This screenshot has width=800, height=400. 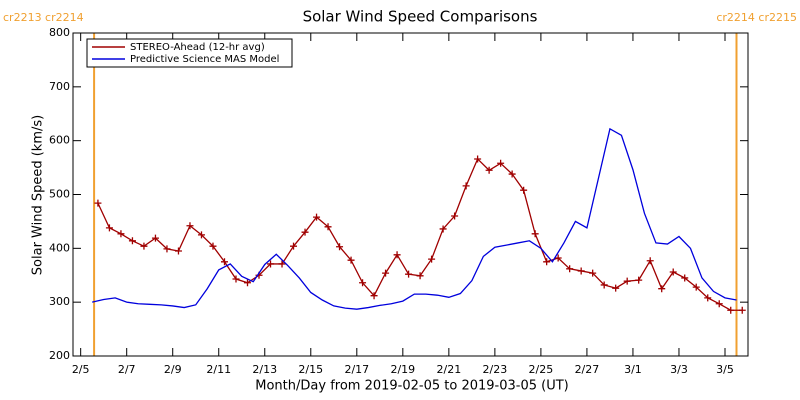 What do you see at coordinates (679, 369) in the screenshot?
I see `x-tick-label: 3/3` at bounding box center [679, 369].